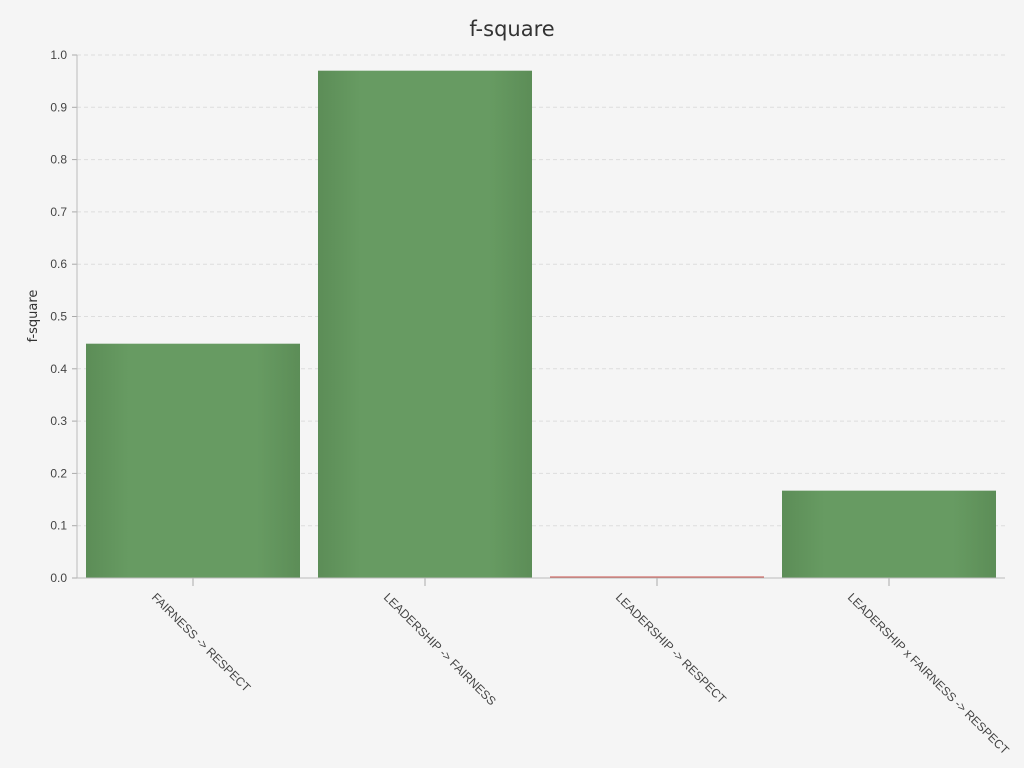  What do you see at coordinates (58, 212) in the screenshot?
I see `y-tick-label: 0.7` at bounding box center [58, 212].